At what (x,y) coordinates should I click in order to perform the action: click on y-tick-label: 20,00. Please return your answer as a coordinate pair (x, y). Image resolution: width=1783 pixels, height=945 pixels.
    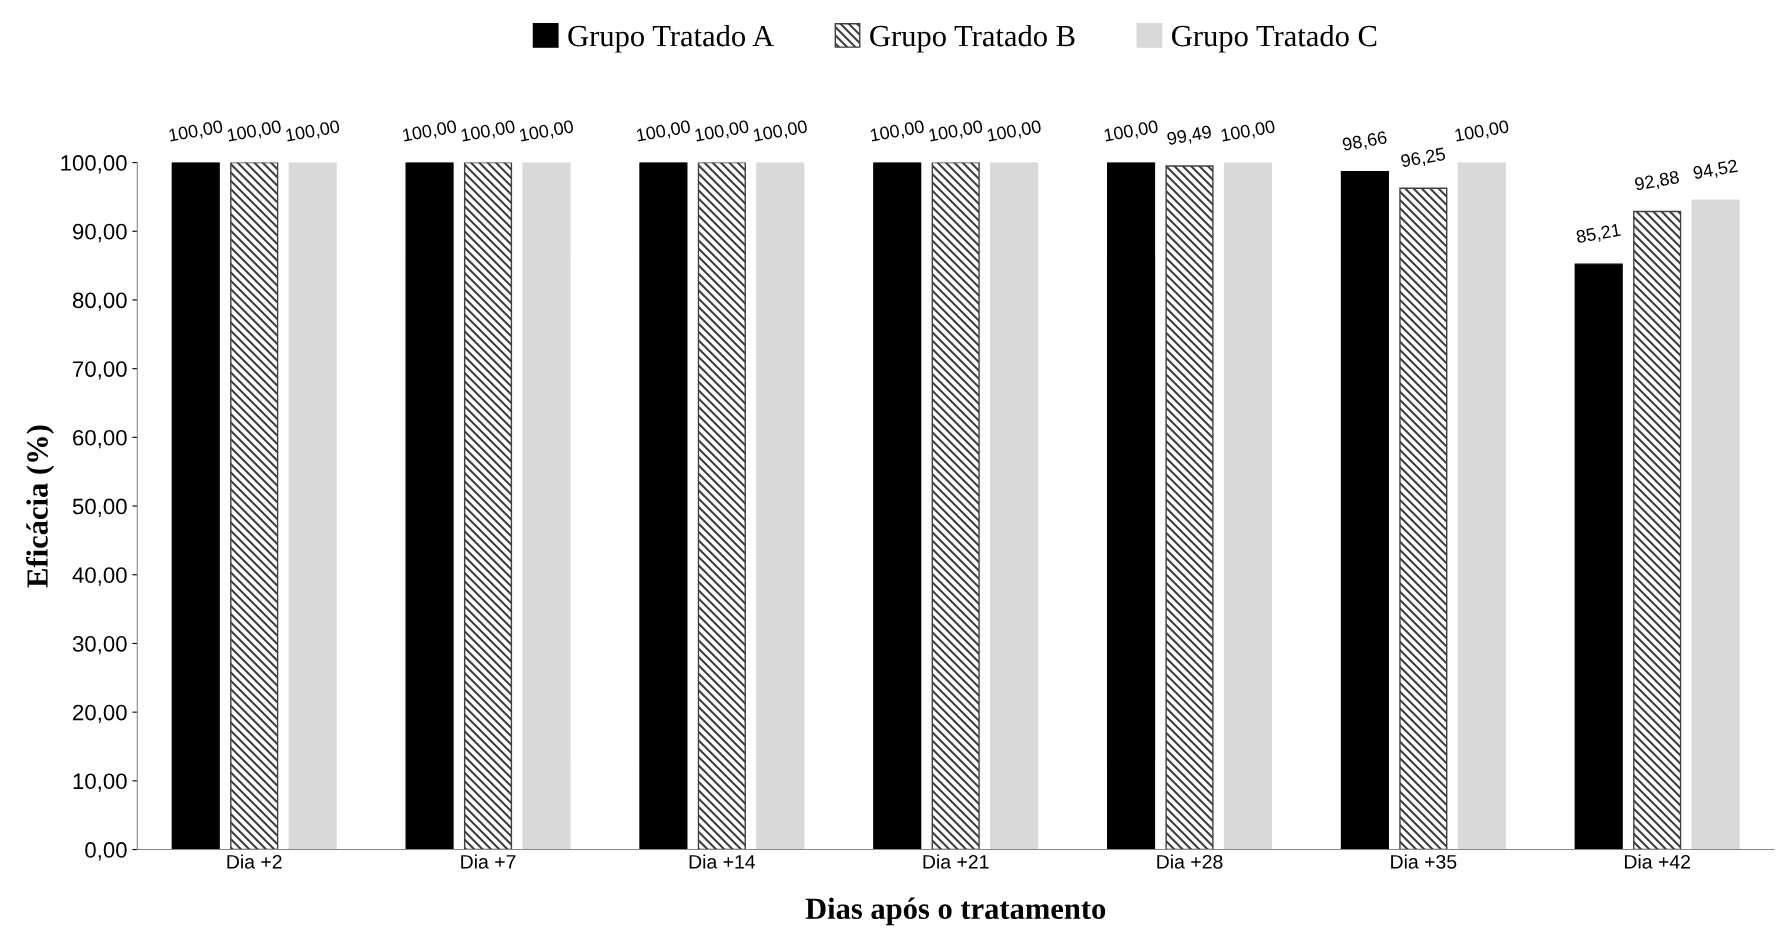
    Looking at the image, I should click on (100, 714).